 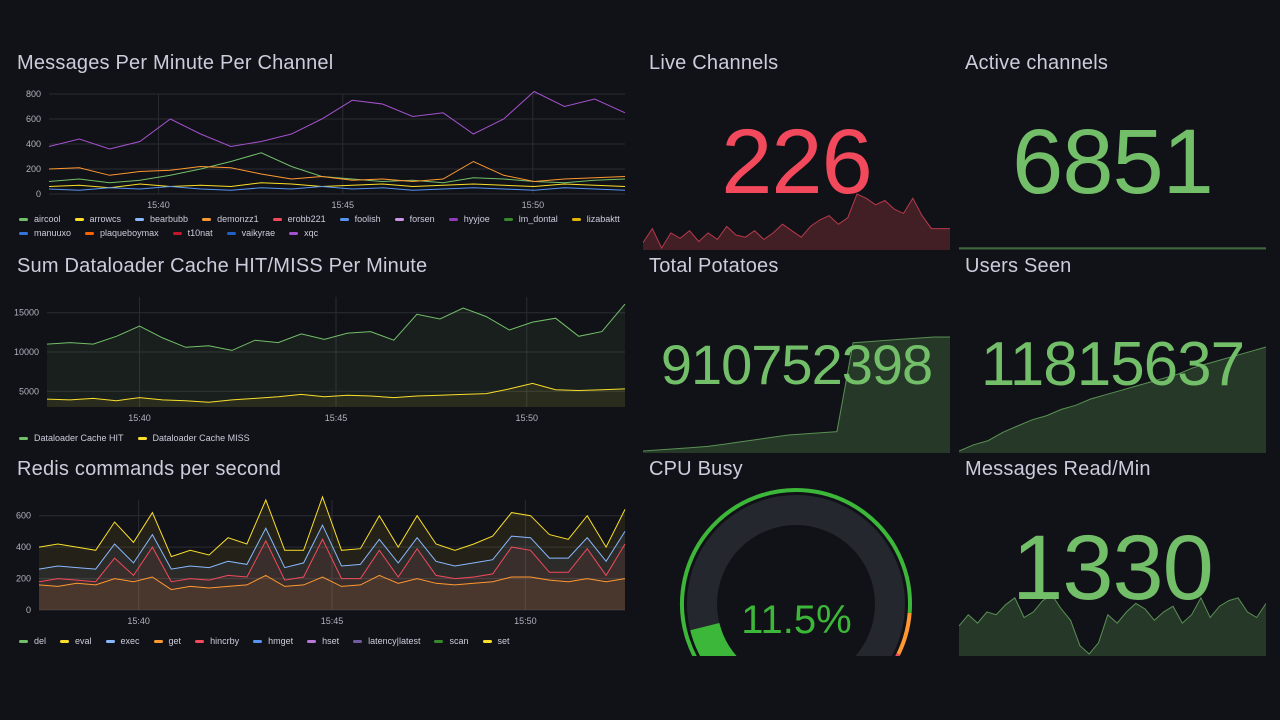 I want to click on legend-item: xqc, so click(x=303, y=233).